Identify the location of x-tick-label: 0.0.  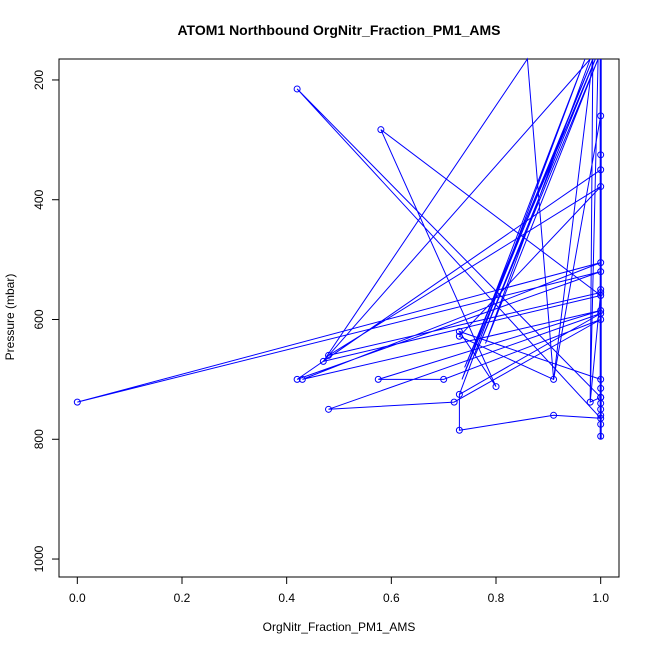
(77, 598).